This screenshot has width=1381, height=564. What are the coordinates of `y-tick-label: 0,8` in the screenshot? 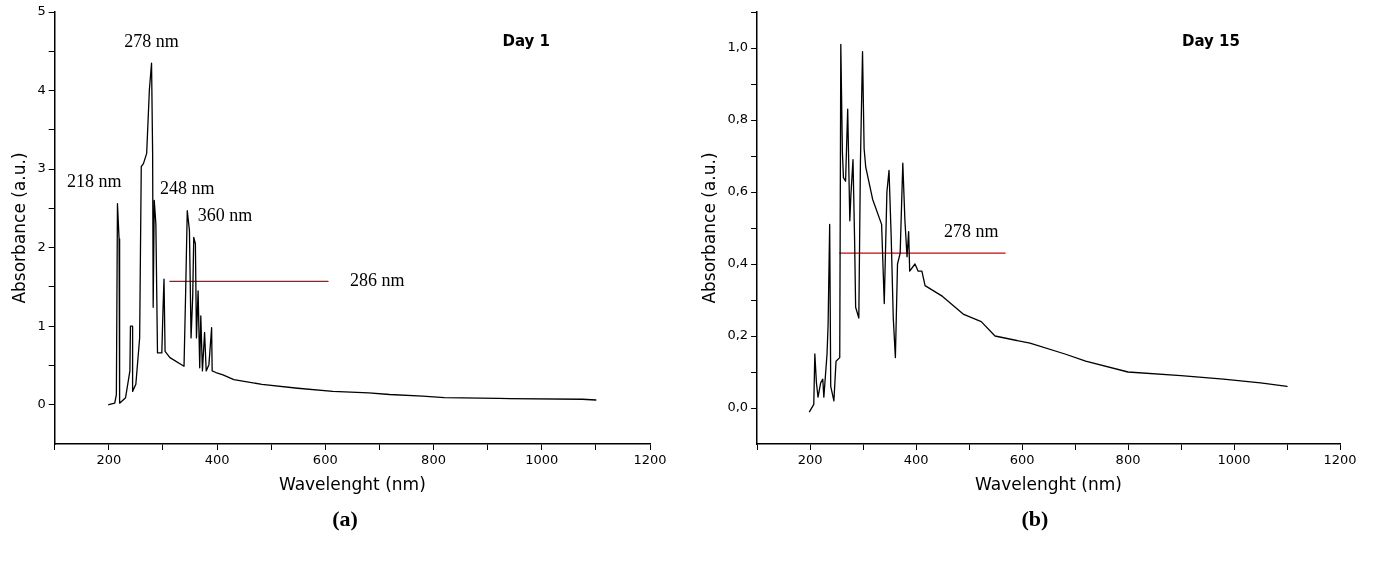 It's located at (738, 119).